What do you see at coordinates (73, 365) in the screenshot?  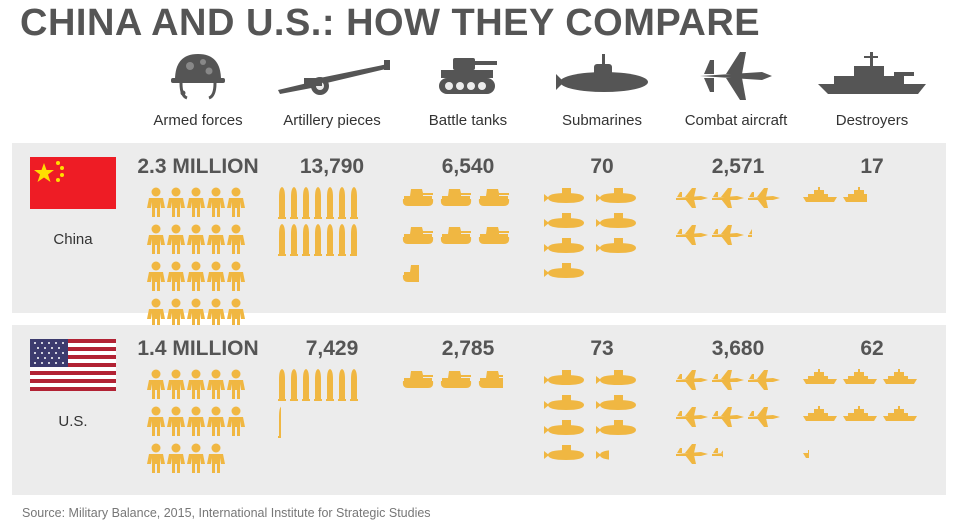 I see `us-flag-icon` at bounding box center [73, 365].